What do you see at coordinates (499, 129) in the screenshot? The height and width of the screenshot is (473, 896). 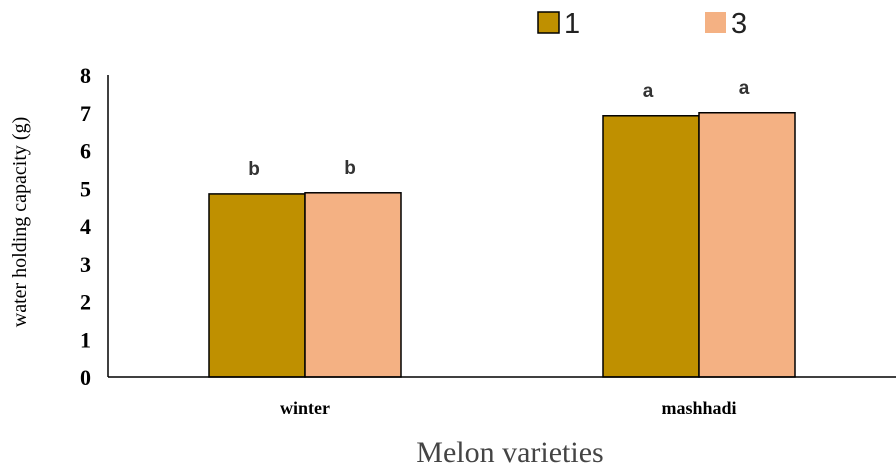 I see `data-labels: b b a a` at bounding box center [499, 129].